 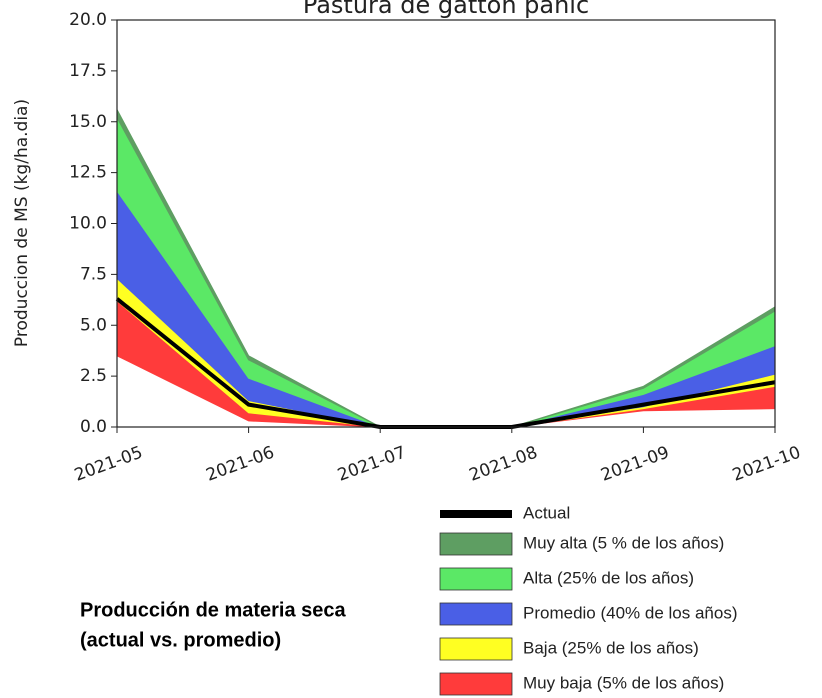 I want to click on legend-label: Promedio (40% de los años), so click(x=630, y=612).